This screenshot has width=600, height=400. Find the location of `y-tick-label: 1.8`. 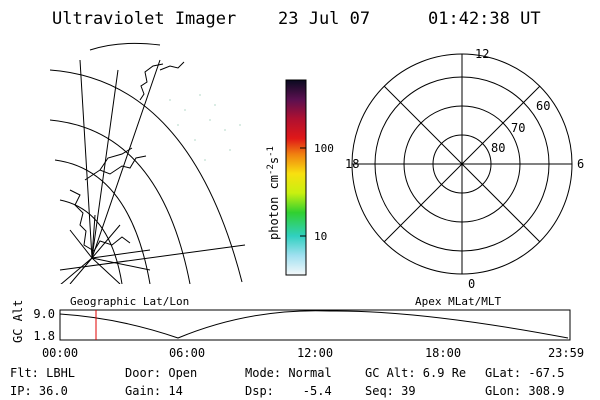

y-tick-label: 1.8 is located at coordinates (44, 336).